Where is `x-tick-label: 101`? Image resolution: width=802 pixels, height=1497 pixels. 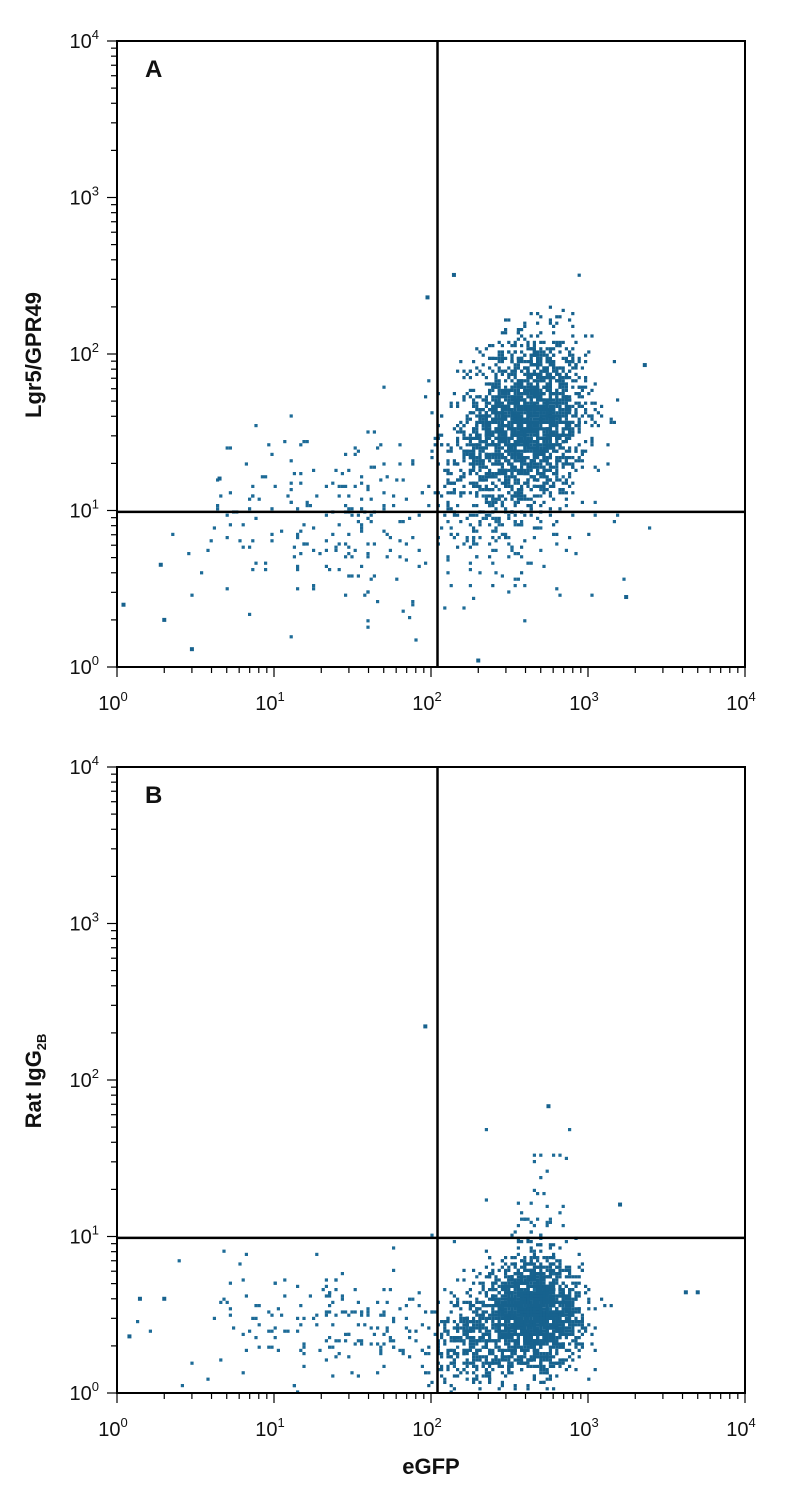 x-tick-label: 101 is located at coordinates (269, 702).